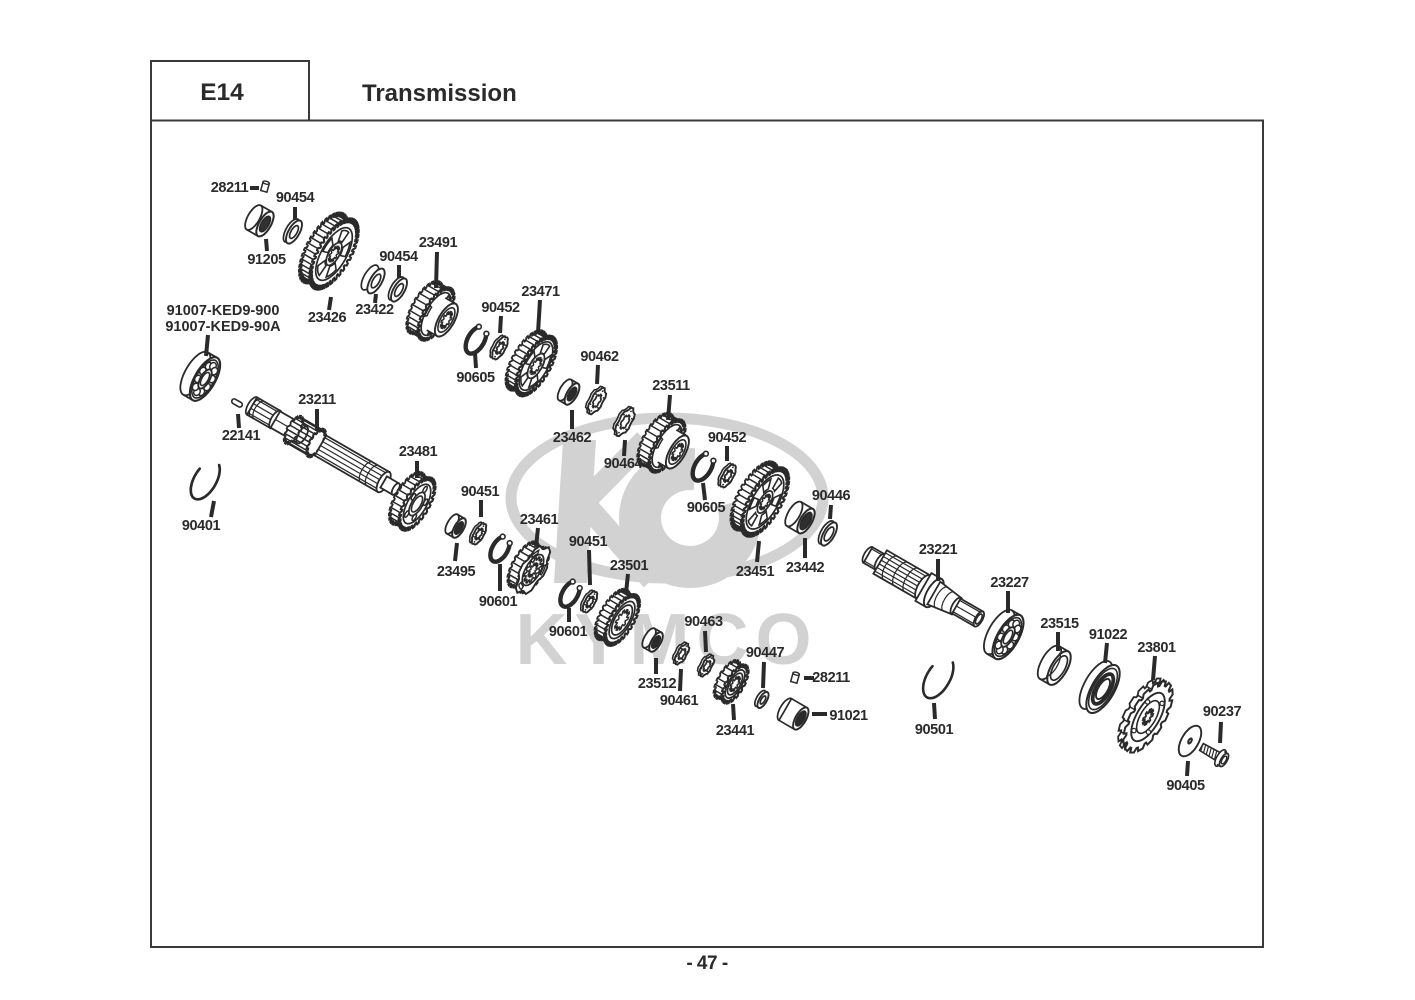 This screenshot has width=1415, height=1000. What do you see at coordinates (667, 640) in the screenshot?
I see `svg-text: KYMCO` at bounding box center [667, 640].